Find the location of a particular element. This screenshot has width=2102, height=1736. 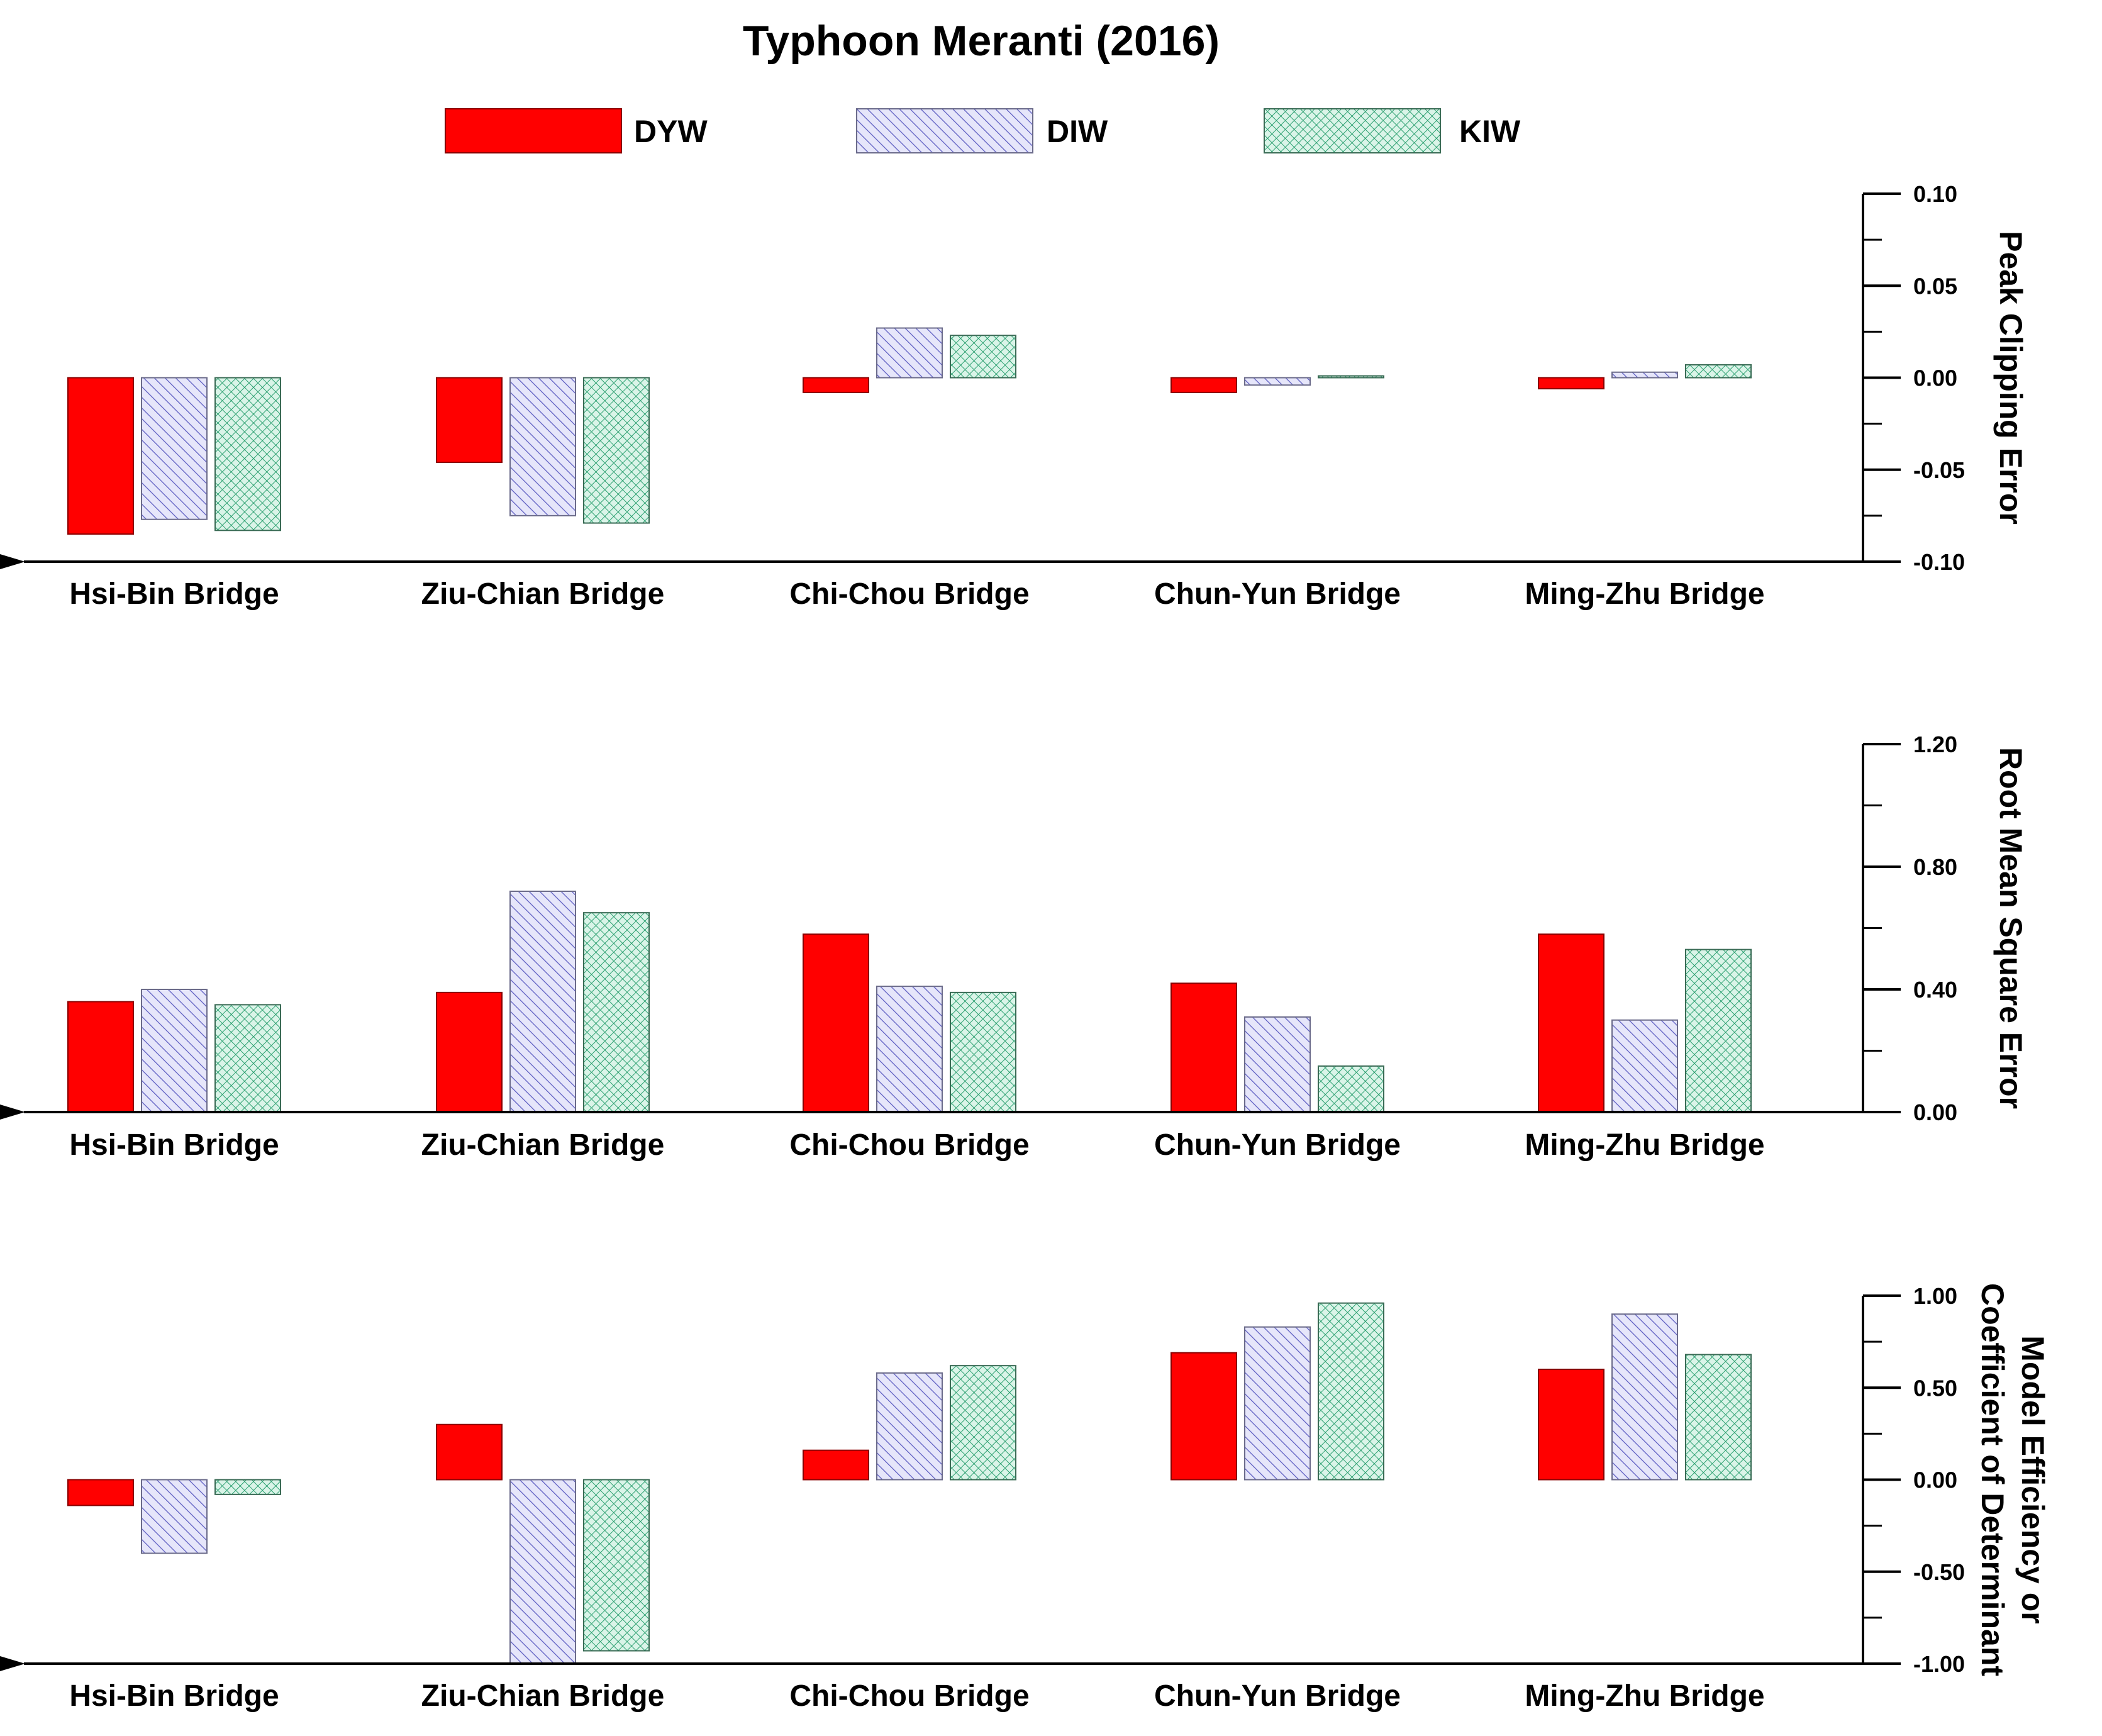

legend-label-kiw: KIW is located at coordinates (1490, 131).